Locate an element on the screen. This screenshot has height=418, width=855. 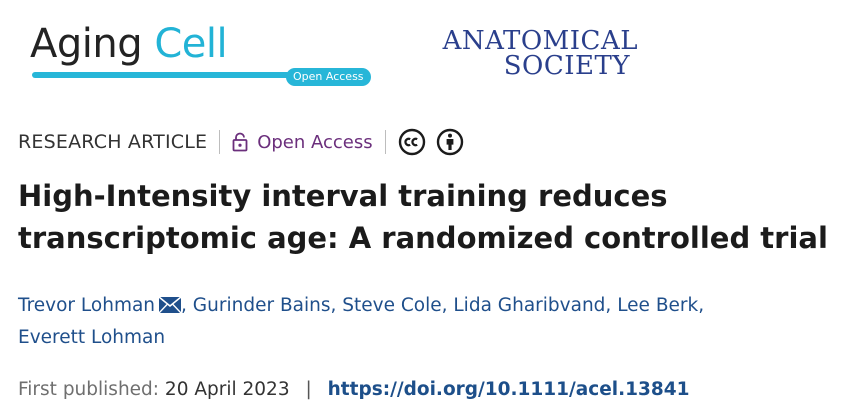
article-type-label: RESEARCH ARTICLE is located at coordinates (113, 142).